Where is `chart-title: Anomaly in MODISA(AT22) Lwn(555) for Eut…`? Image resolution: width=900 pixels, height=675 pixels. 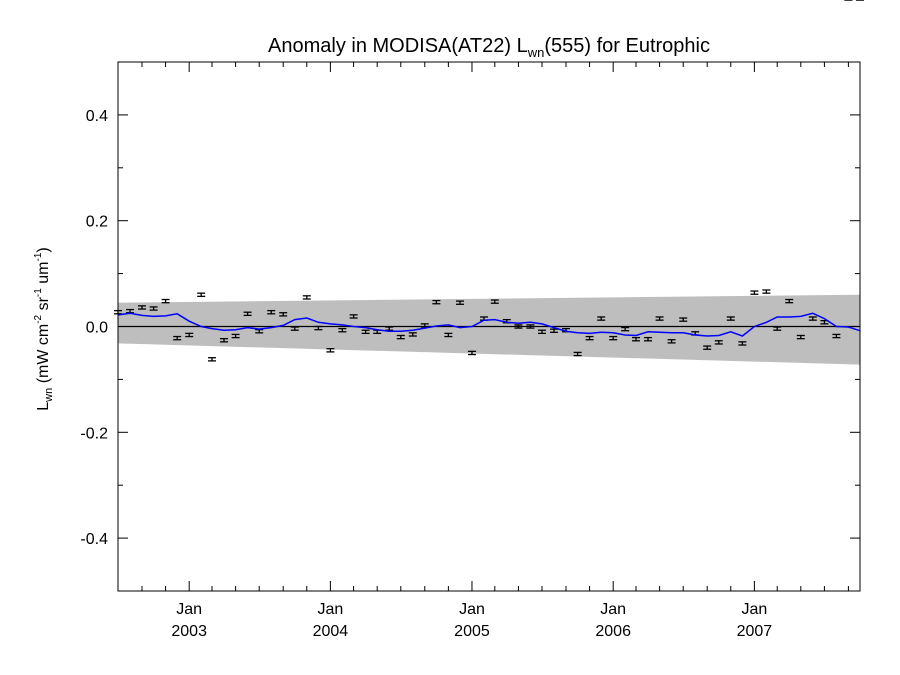 chart-title: Anomaly in MODISA(AT22) Lwn(555) for Eut… is located at coordinates (489, 47).